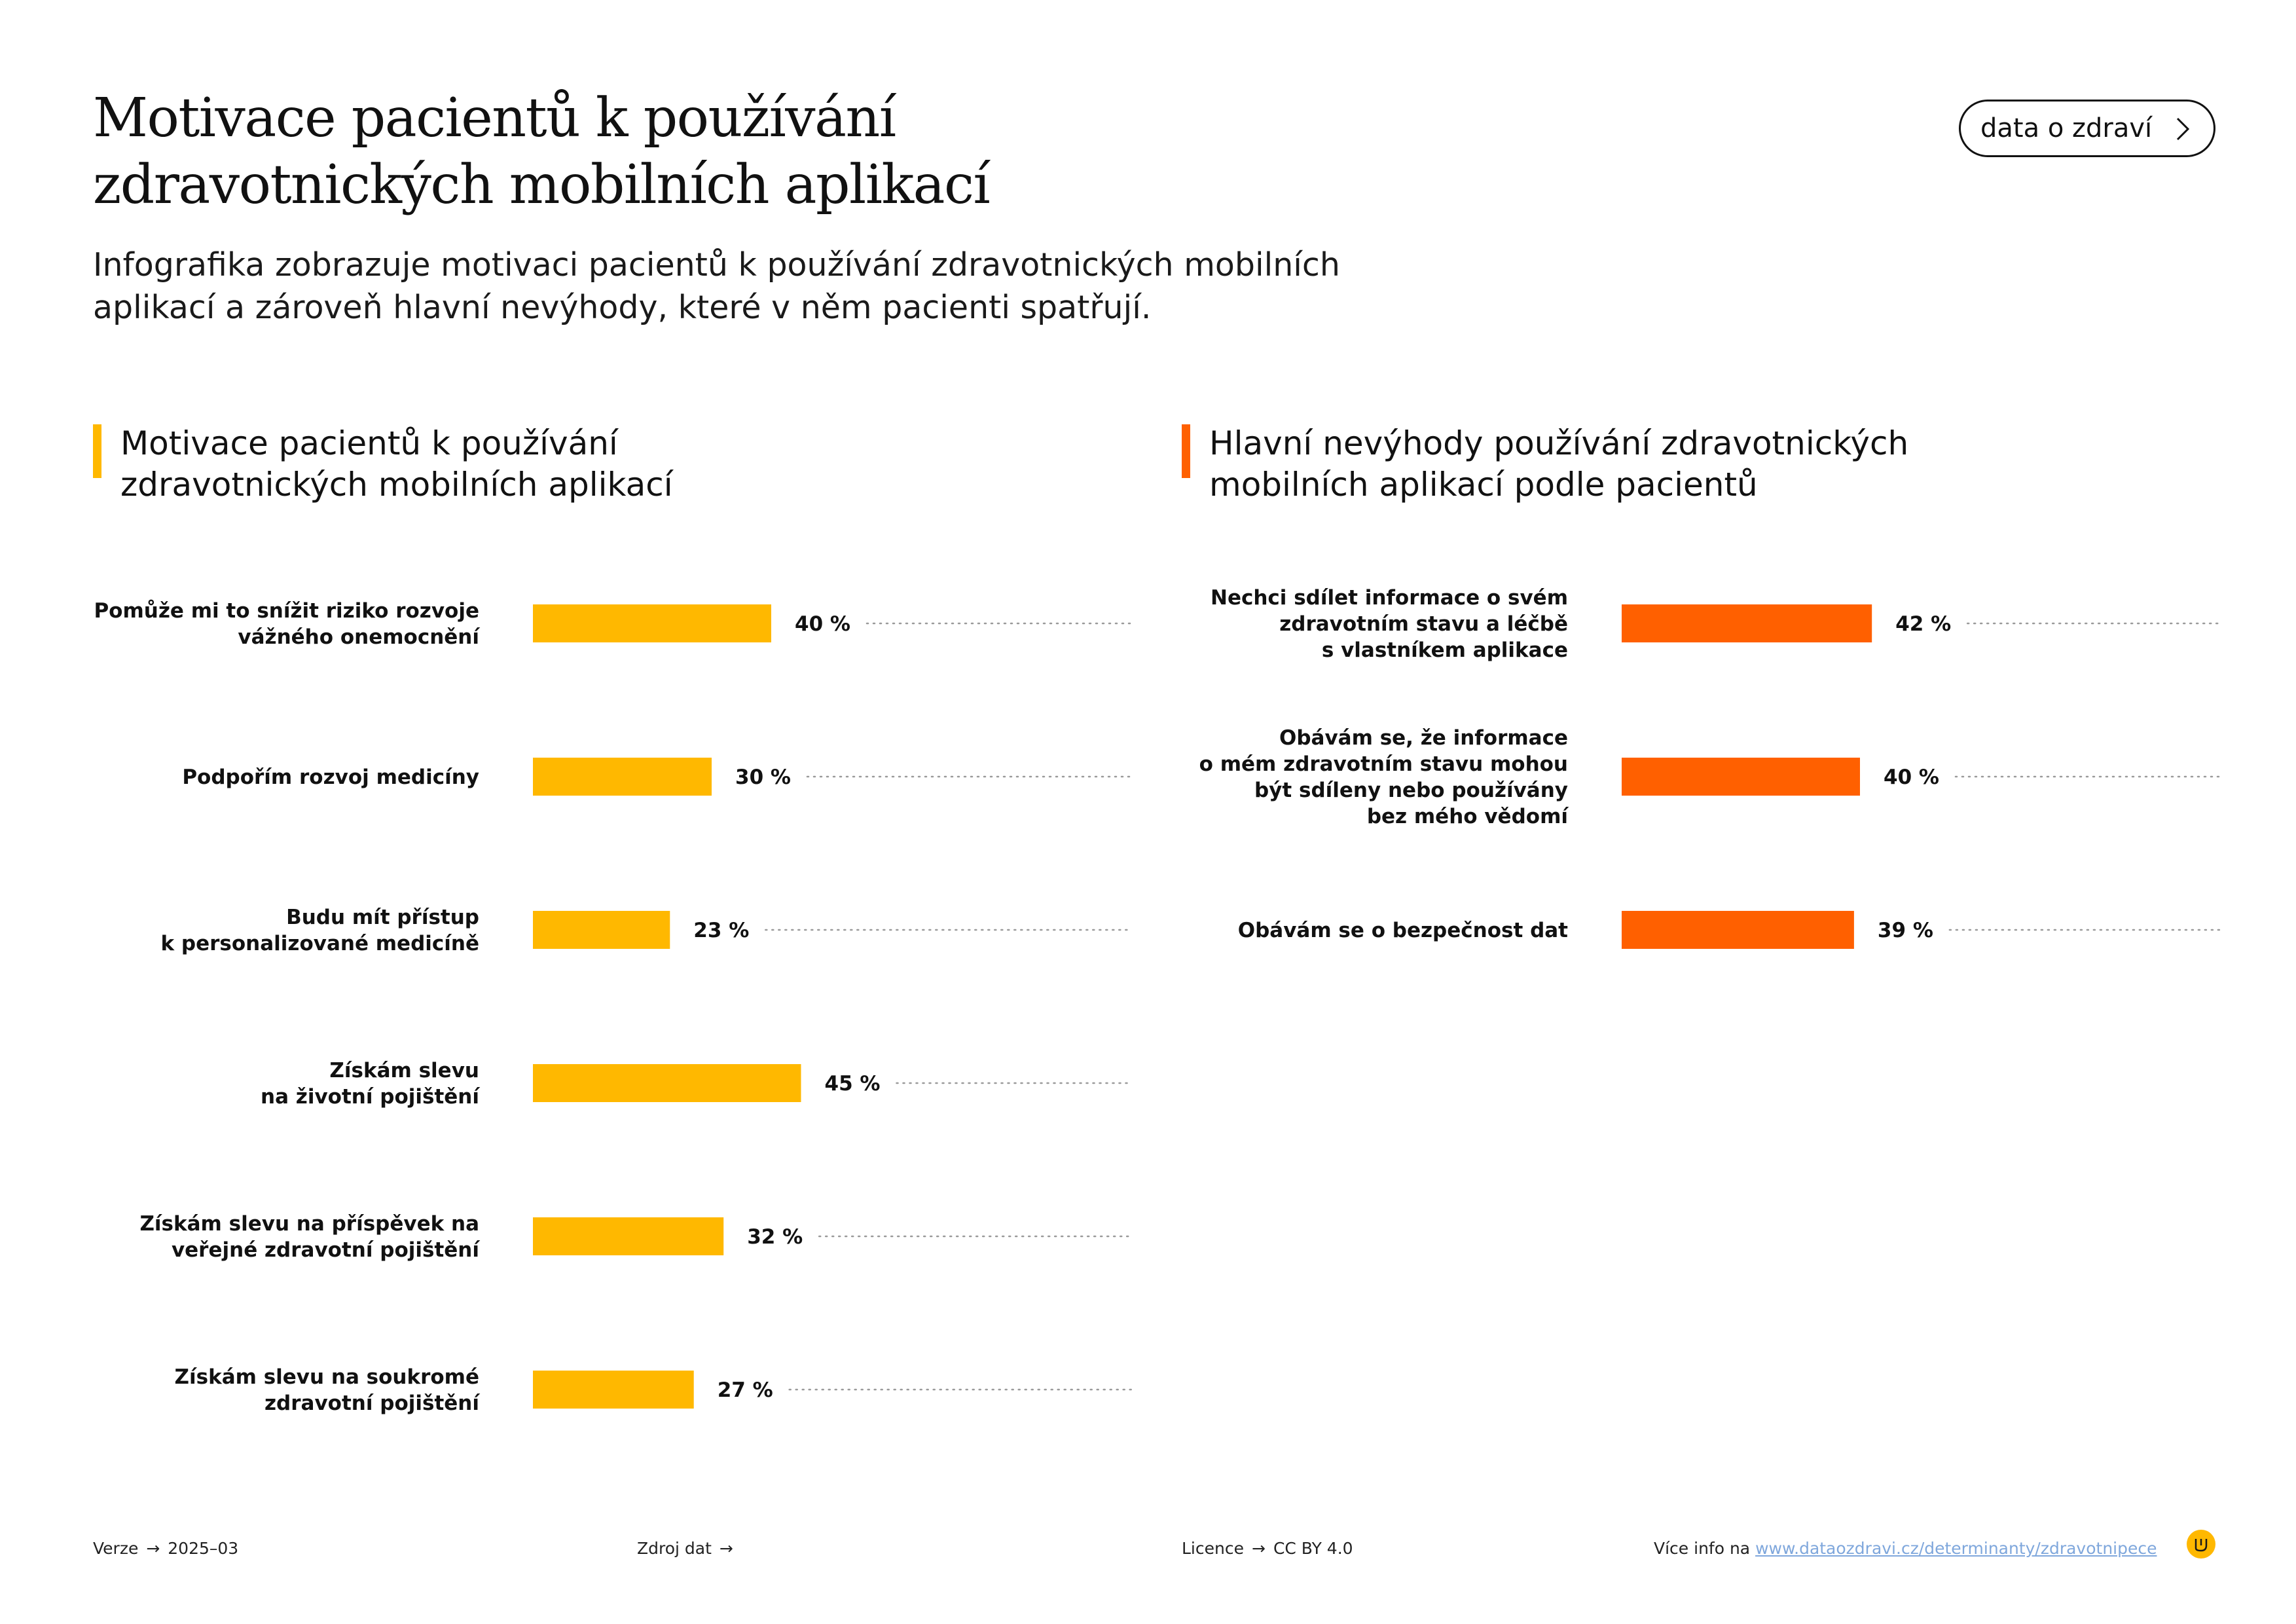 Image resolution: width=2296 pixels, height=1624 pixels. Describe the element at coordinates (1267, 1548) in the screenshot. I see `footer-license: Licence → CC BY 4.0` at that location.